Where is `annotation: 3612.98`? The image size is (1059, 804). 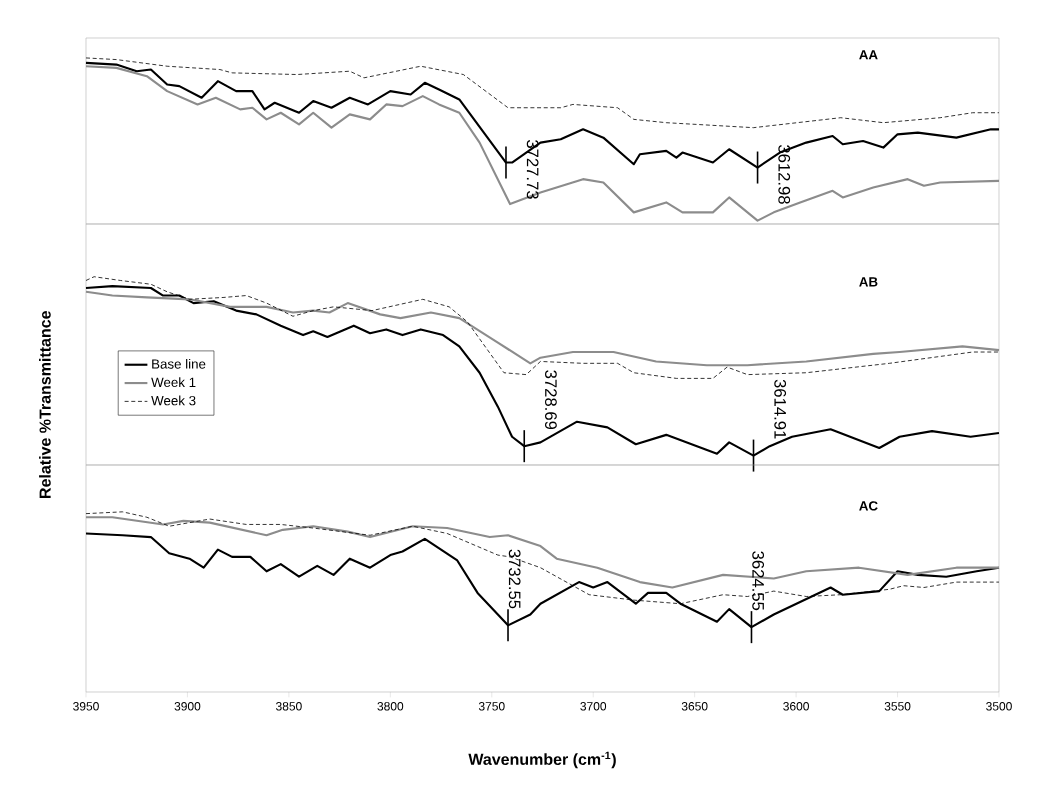
annotation: 3612.98 is located at coordinates (784, 174).